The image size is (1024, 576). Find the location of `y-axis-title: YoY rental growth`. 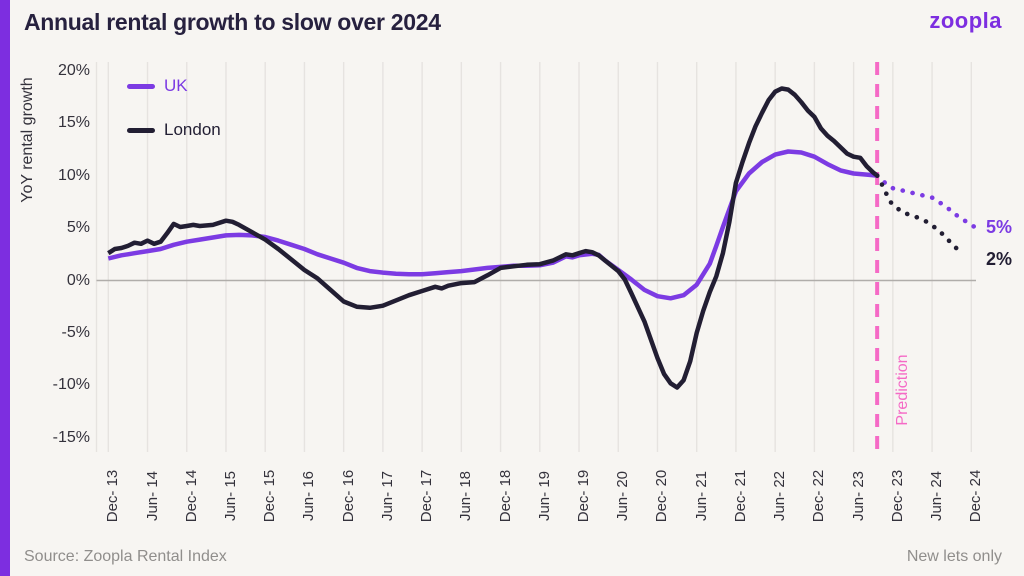

y-axis-title: YoY rental growth is located at coordinates (27, 140).